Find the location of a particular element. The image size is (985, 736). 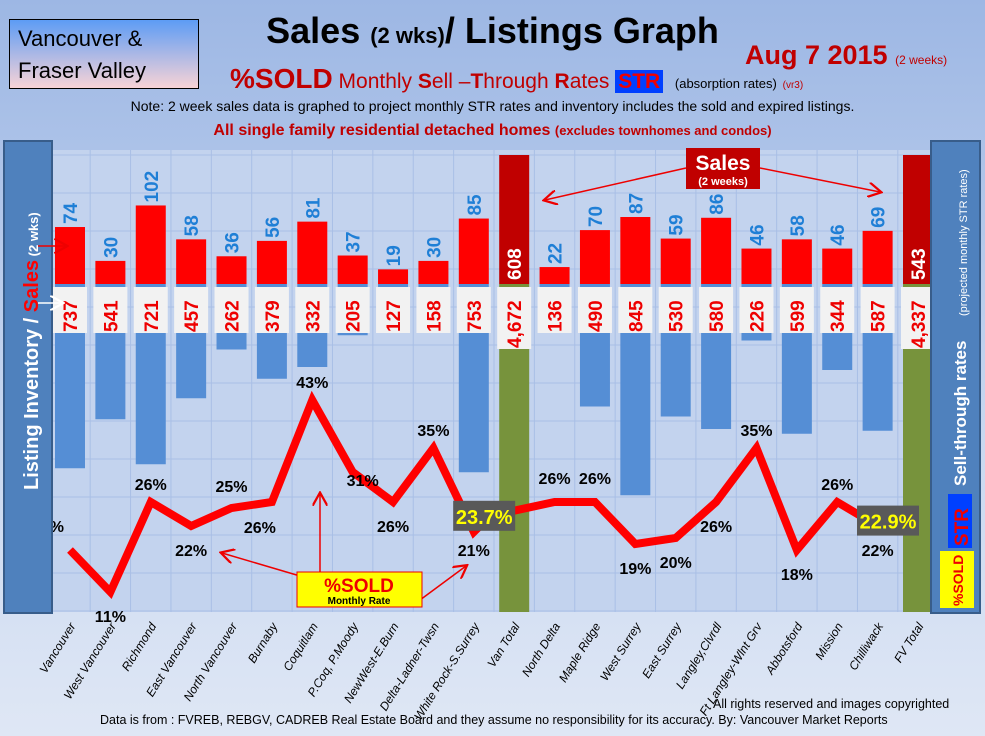

inventory-label: 158 is located at coordinates (434, 316).